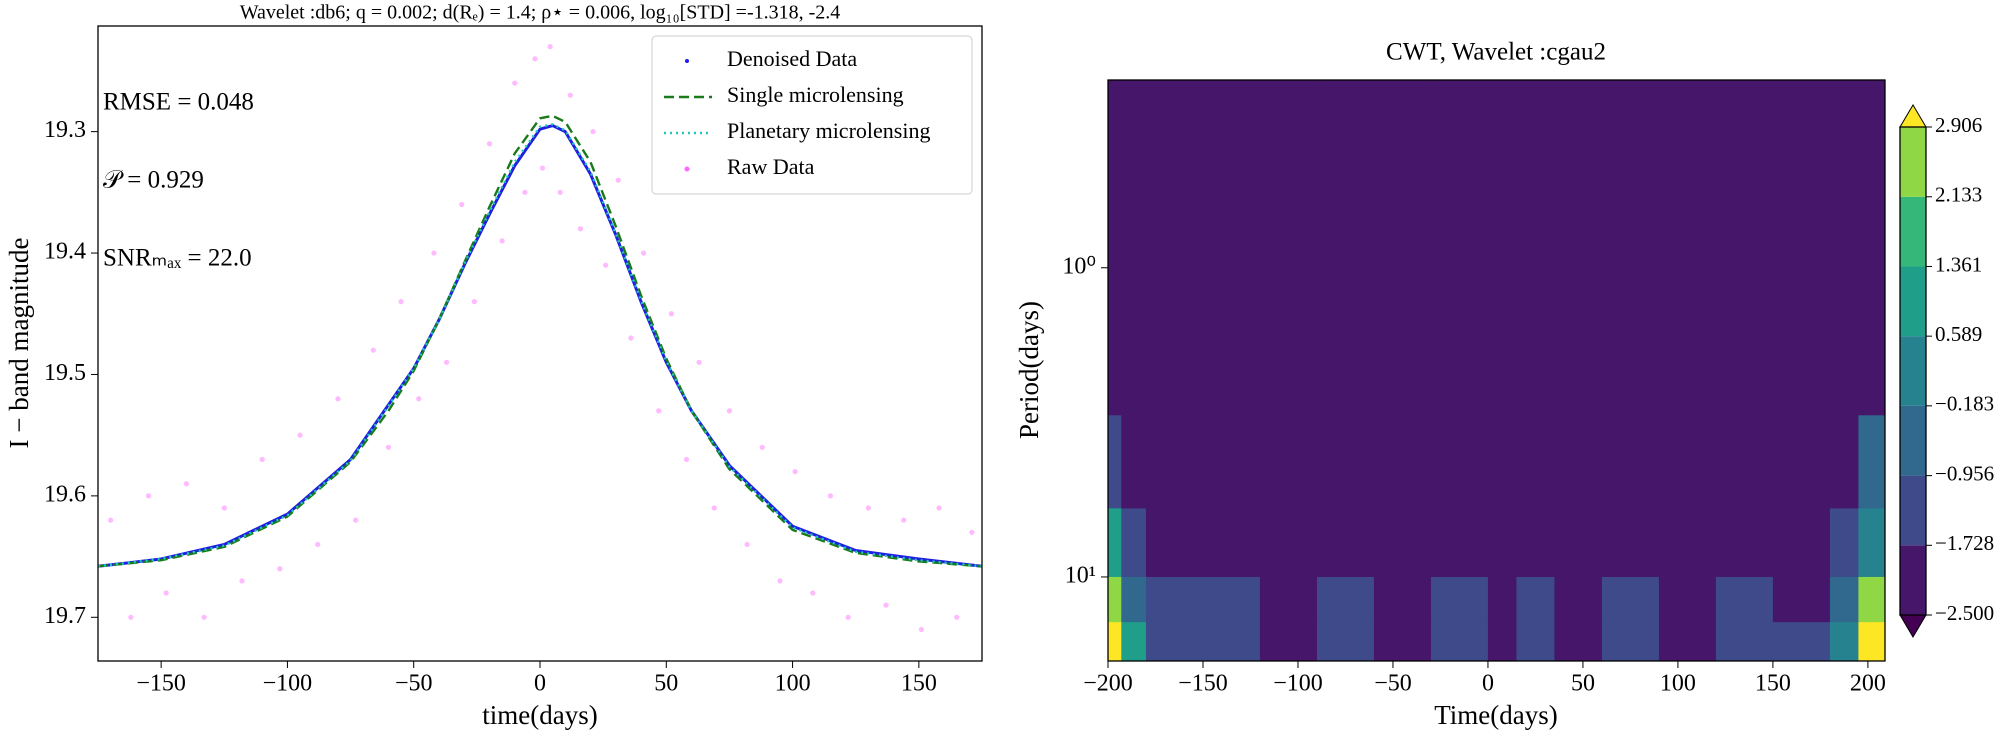 The image size is (2000, 740). I want to click on left-y-label: I − band magnitude, so click(19, 343).